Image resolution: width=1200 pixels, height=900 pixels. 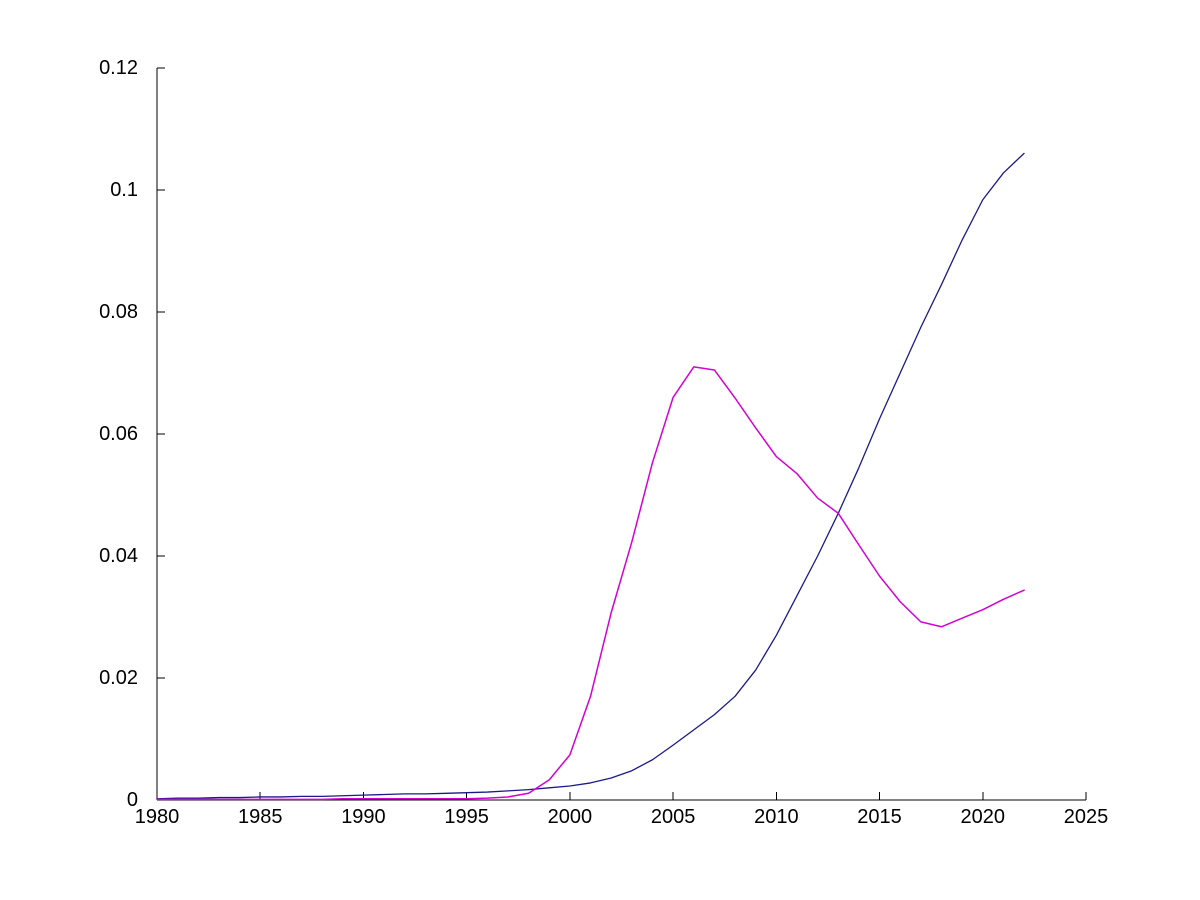 I want to click on x-tick-label: 2020, so click(x=983, y=817).